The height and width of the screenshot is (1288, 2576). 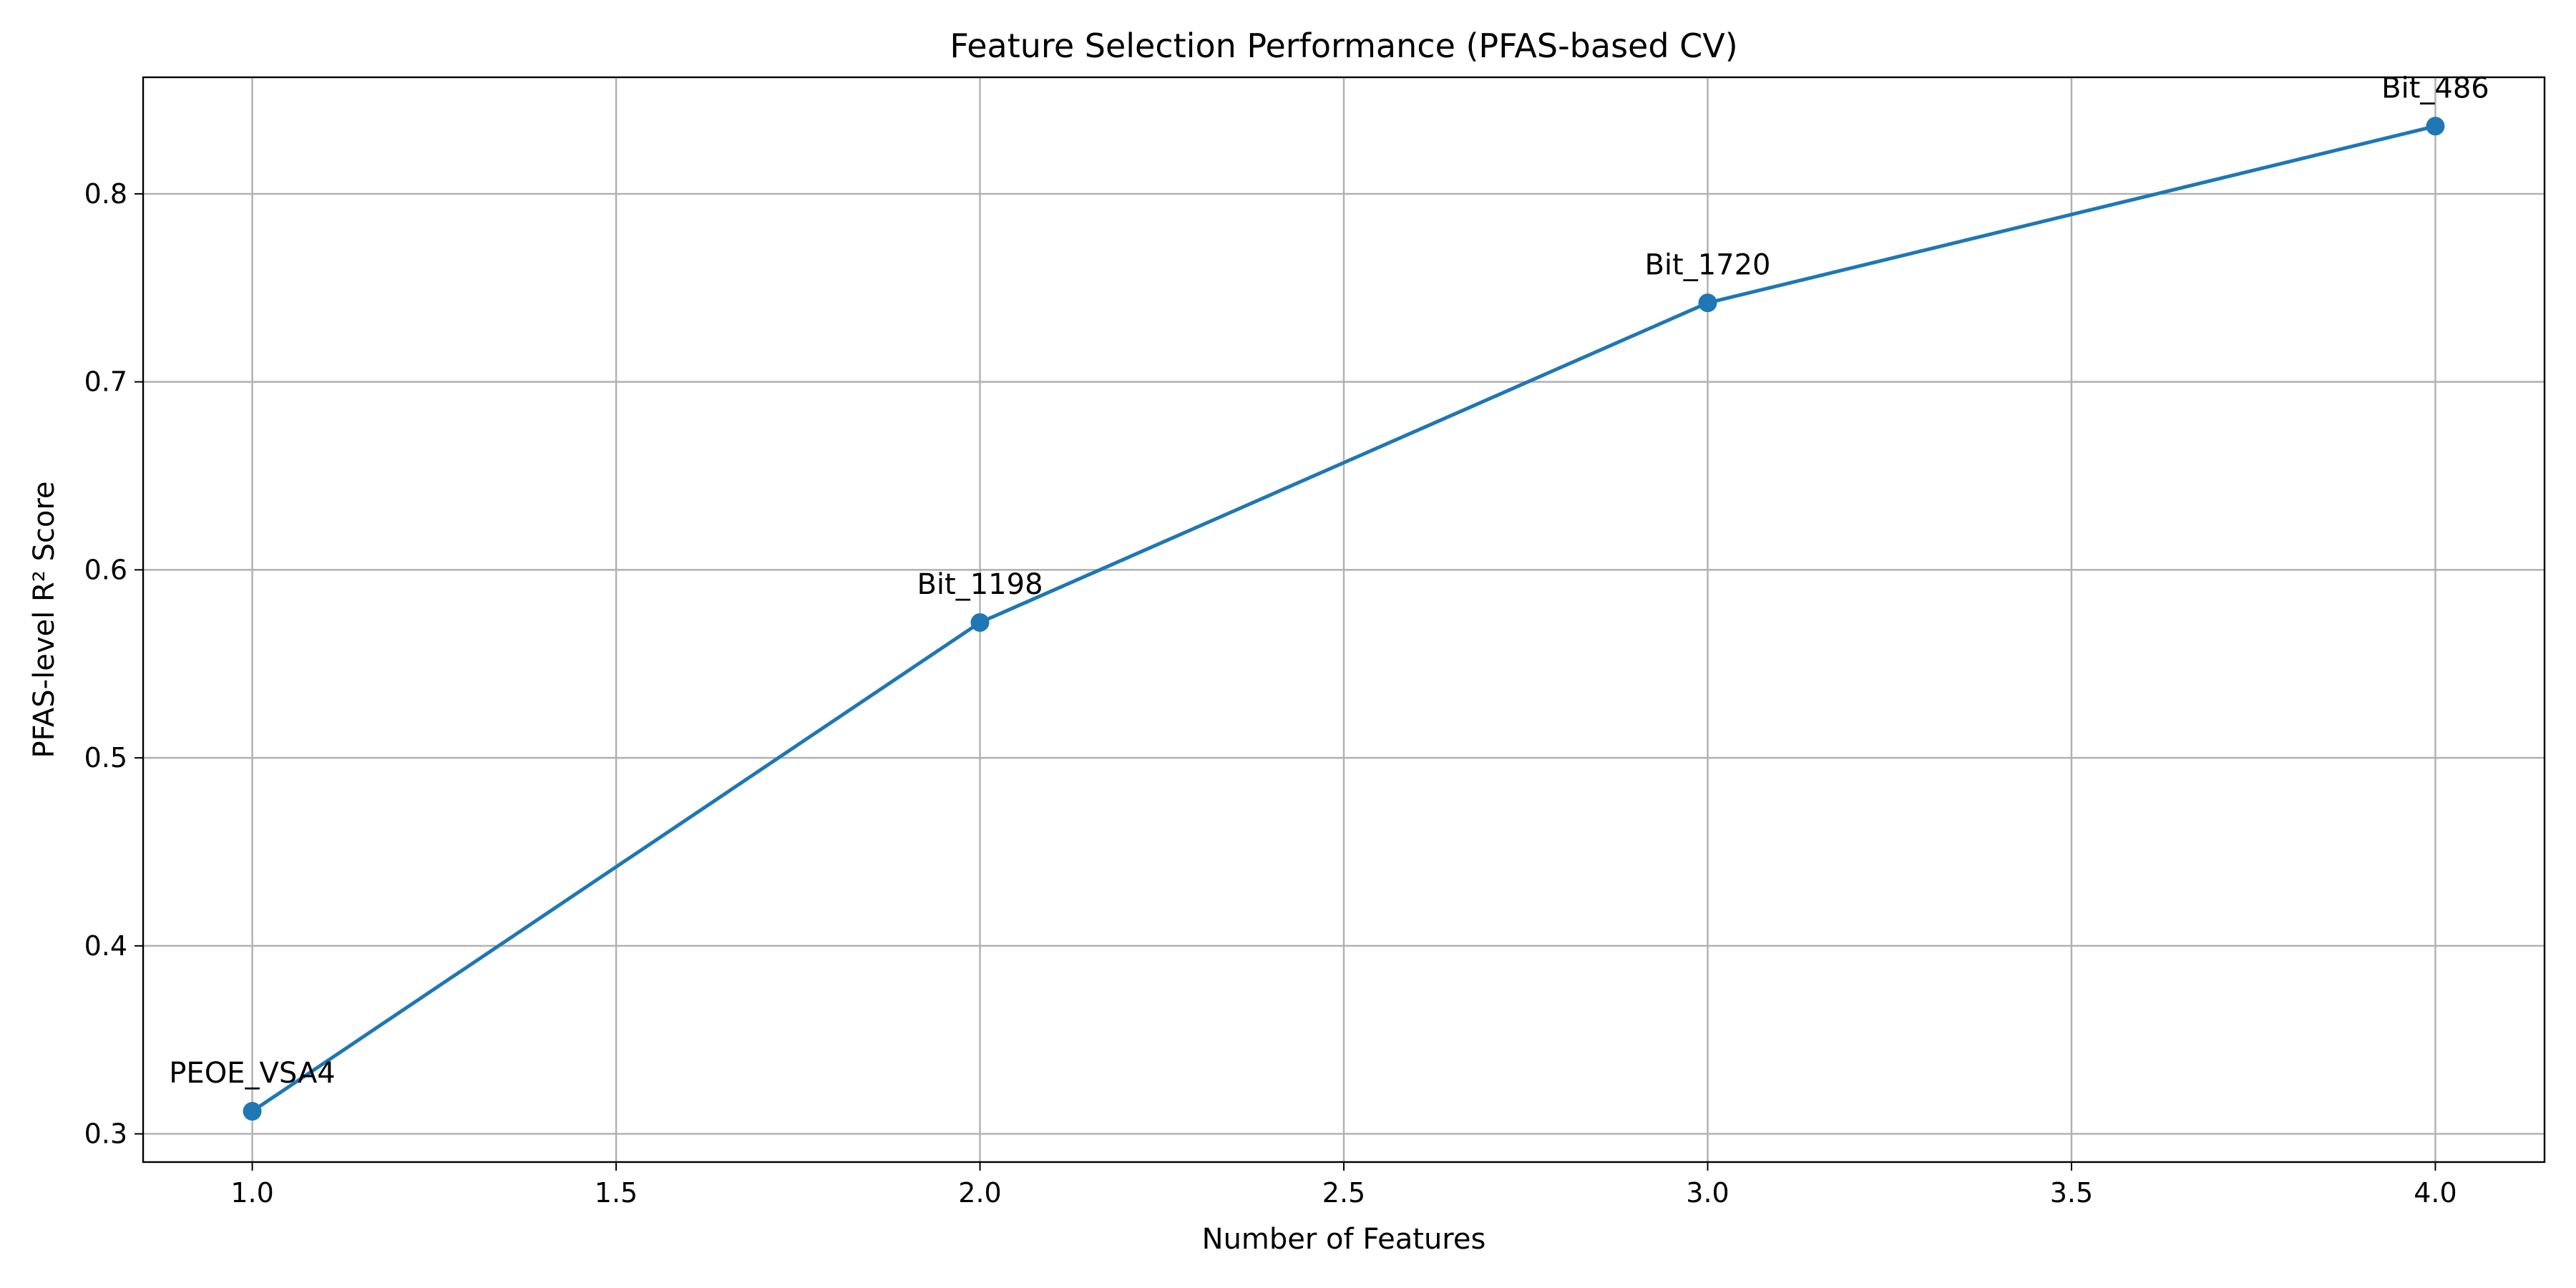 I want to click on x-tick-label: 2.5, so click(x=1343, y=1193).